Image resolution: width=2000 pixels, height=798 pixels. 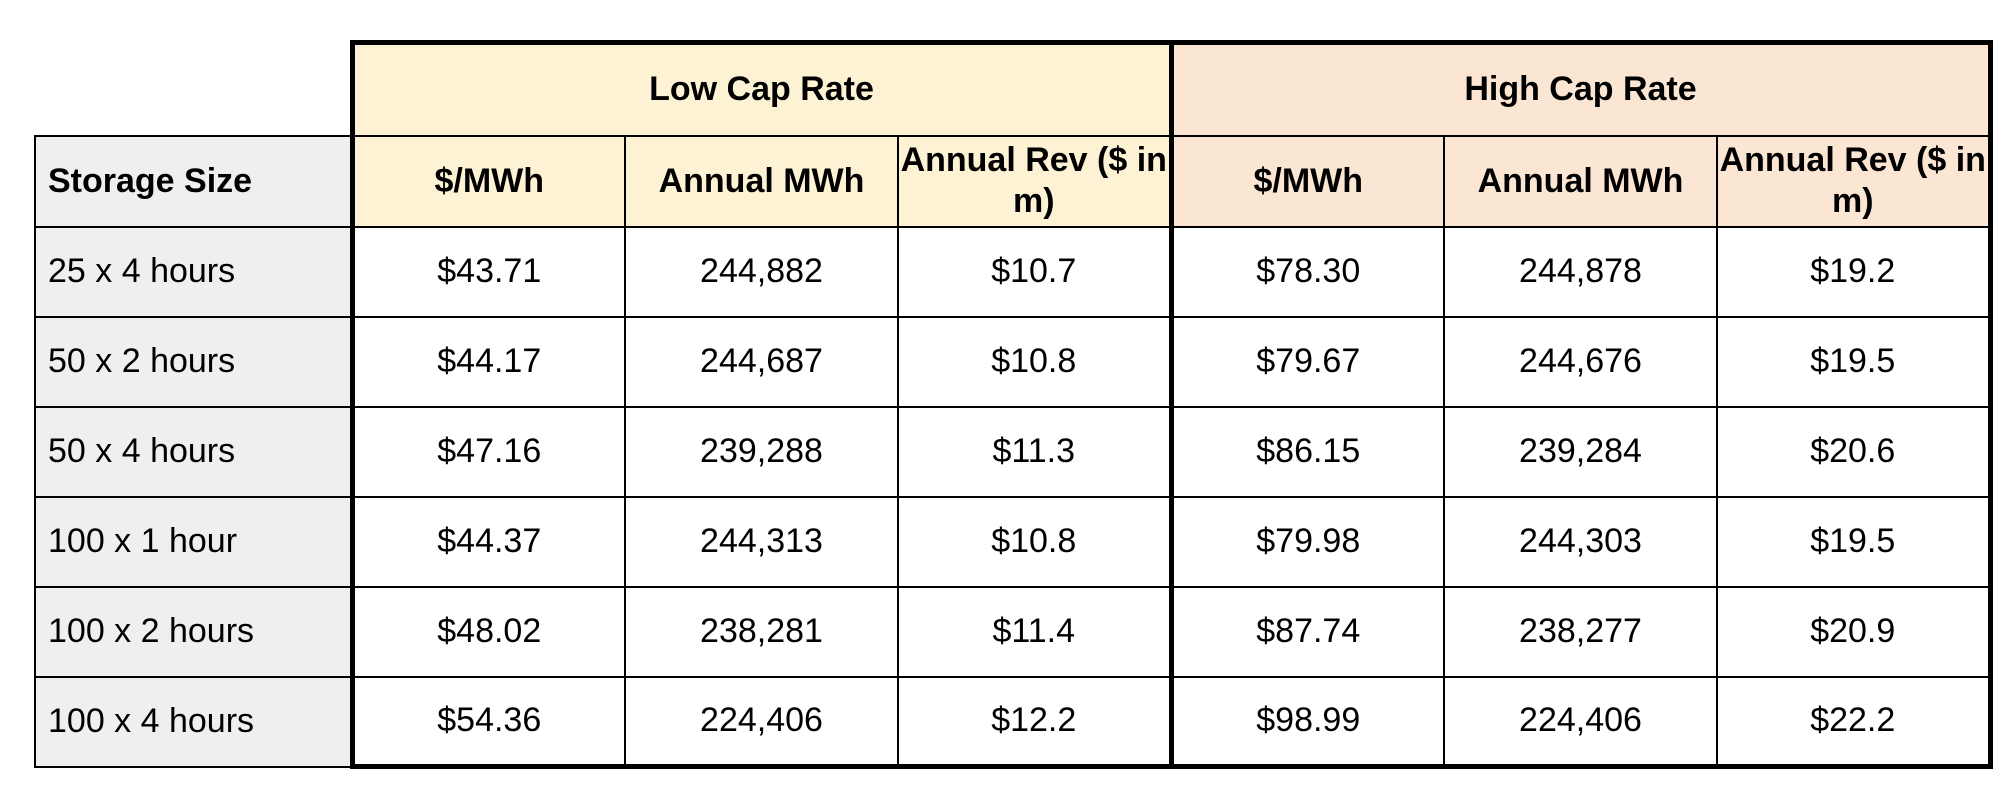 I want to click on column-header-low-price: $/MWh, so click(x=488, y=181).